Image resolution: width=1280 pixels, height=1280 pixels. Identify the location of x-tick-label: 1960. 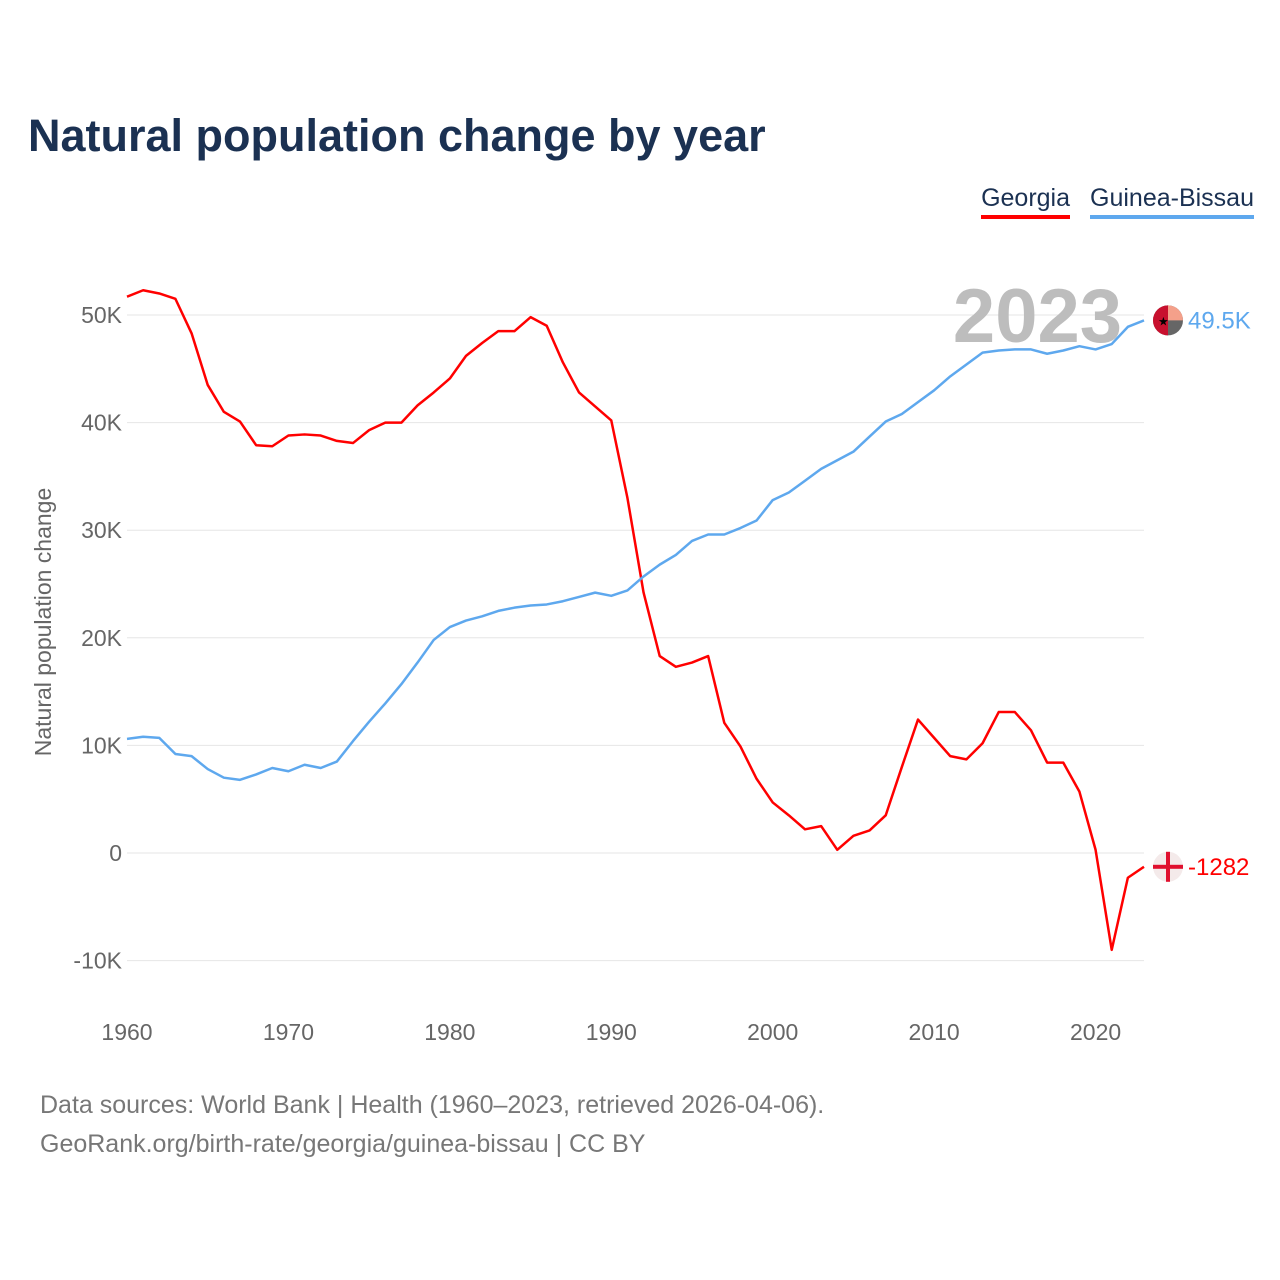
(126, 1032).